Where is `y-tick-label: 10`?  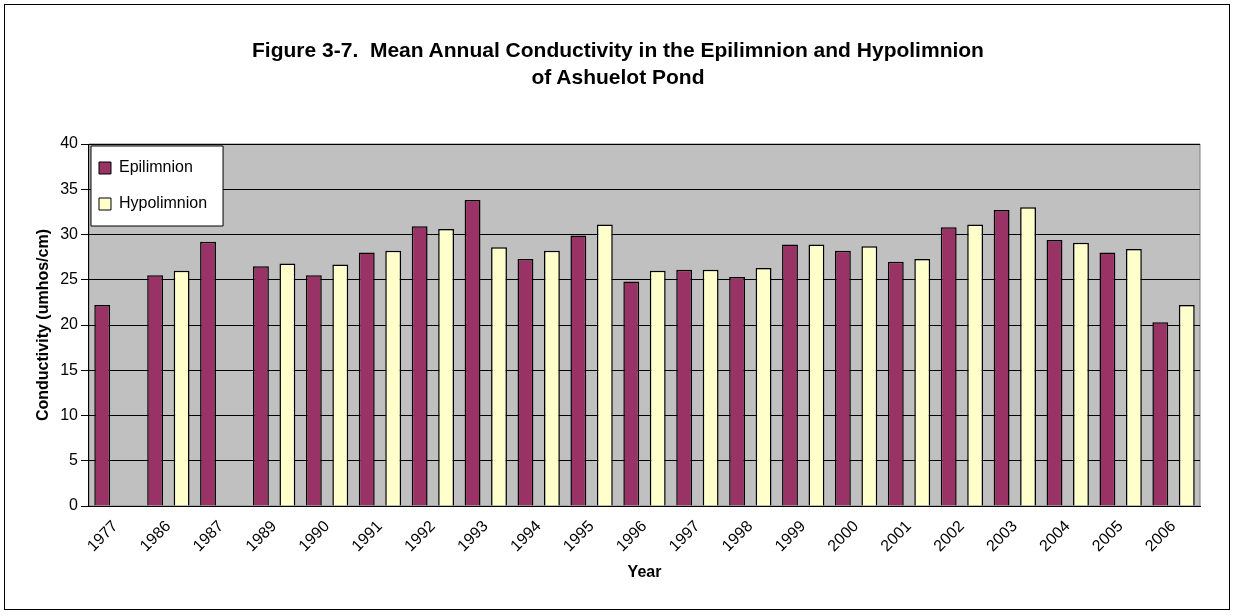
y-tick-label: 10 is located at coordinates (69, 414).